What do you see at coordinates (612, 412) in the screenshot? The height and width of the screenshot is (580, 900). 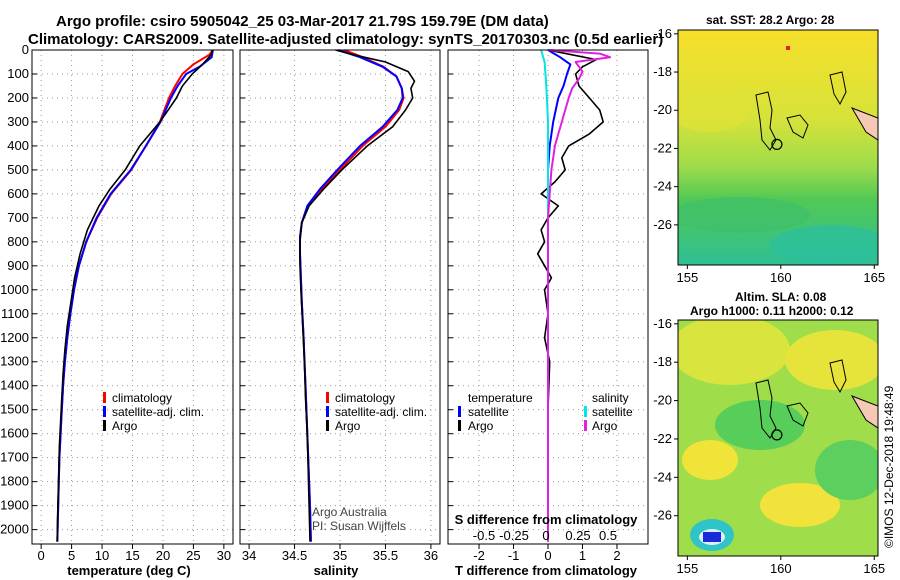 I see `legend-label-s-satellite: satellite` at bounding box center [612, 412].